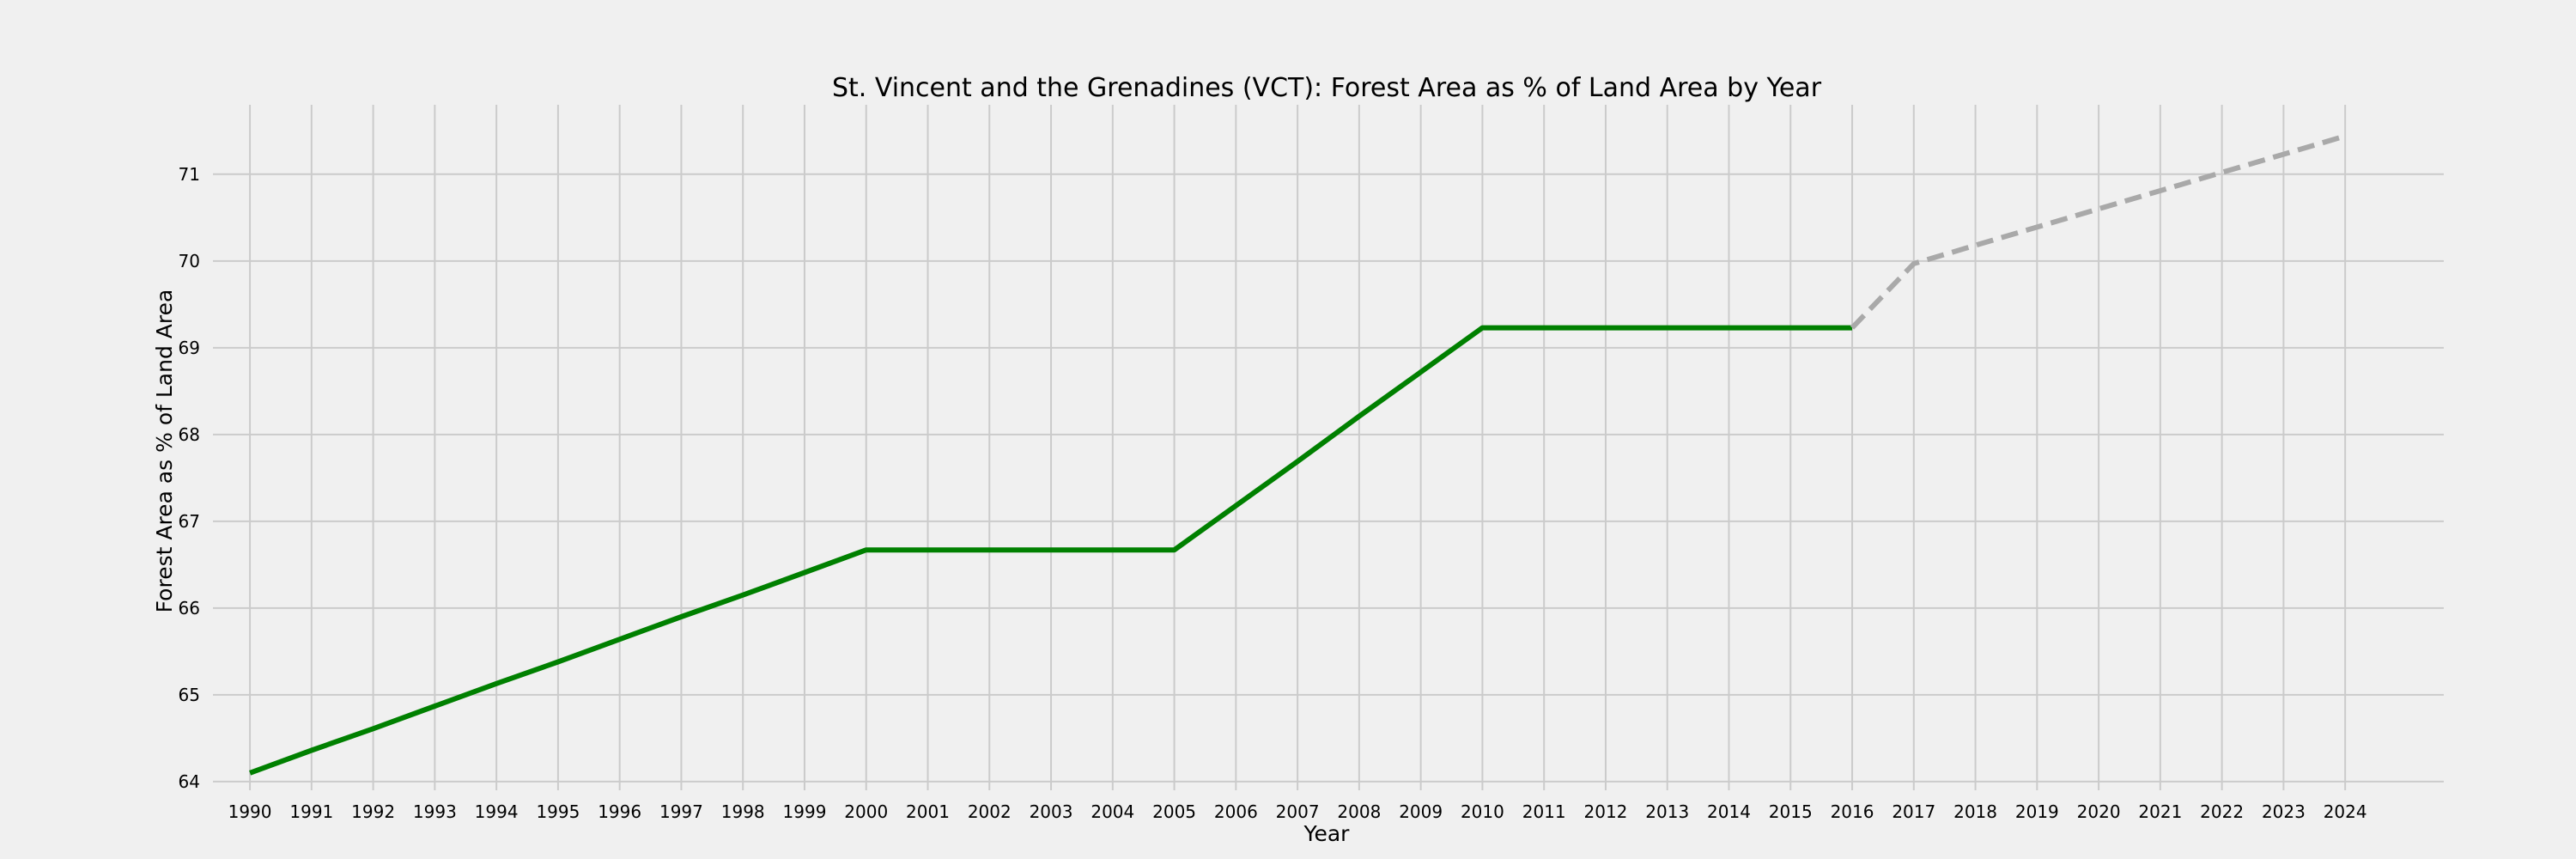 This screenshot has height=859, width=2576. I want to click on x-tick-label: 1995, so click(558, 811).